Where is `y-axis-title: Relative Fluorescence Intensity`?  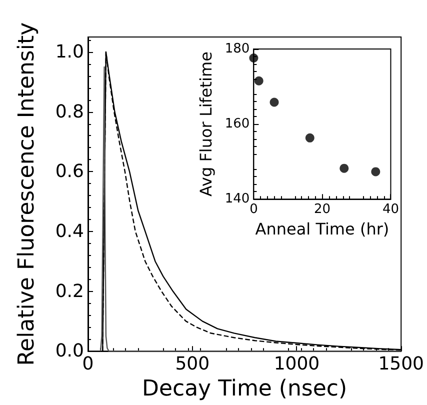 y-axis-title: Relative Fluorescence Intensity is located at coordinates (27, 194).